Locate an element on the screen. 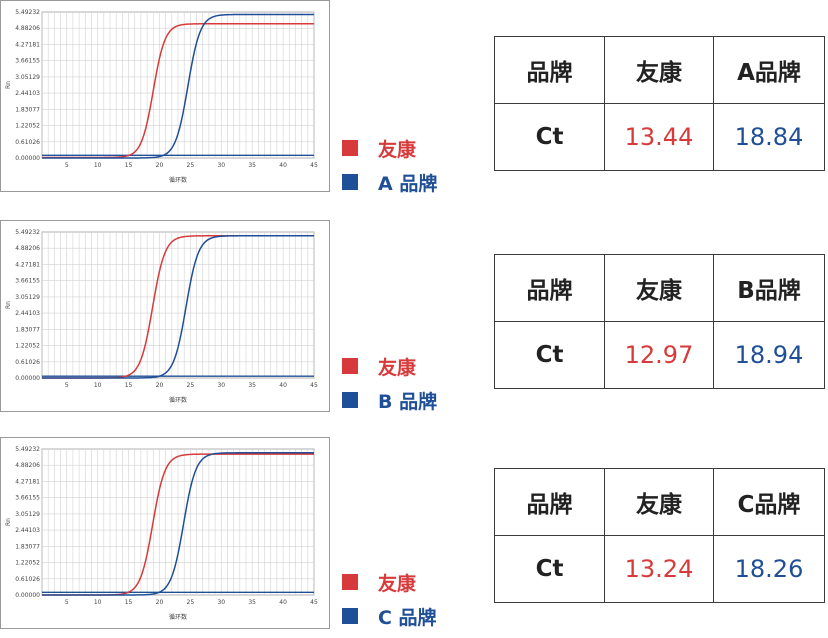 The image size is (828, 638). table-header-cell: A品牌 is located at coordinates (769, 70).